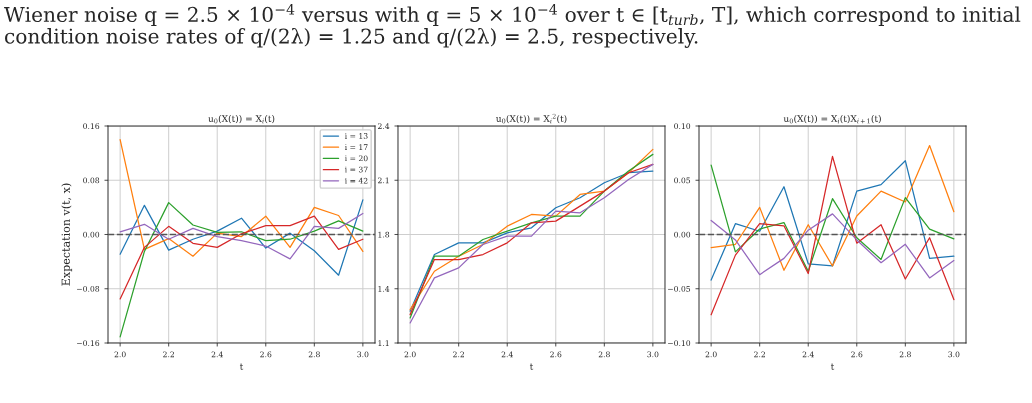  I want to click on text: condition noise rates of q/(2λ) = 1.25 and q/(2λ) = 2.5, respectively., so click(351, 38).